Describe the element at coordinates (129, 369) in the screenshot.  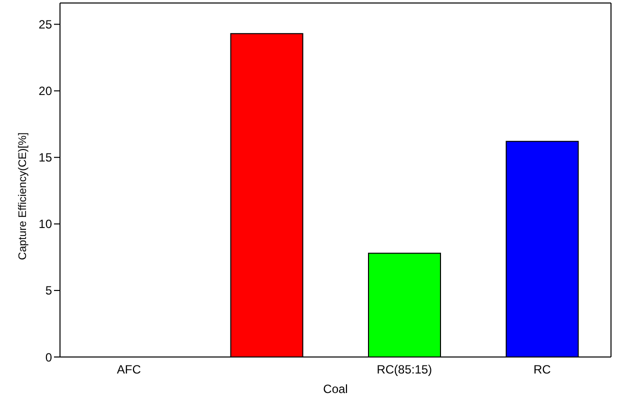
I see `x-tick-label: AFC` at that location.